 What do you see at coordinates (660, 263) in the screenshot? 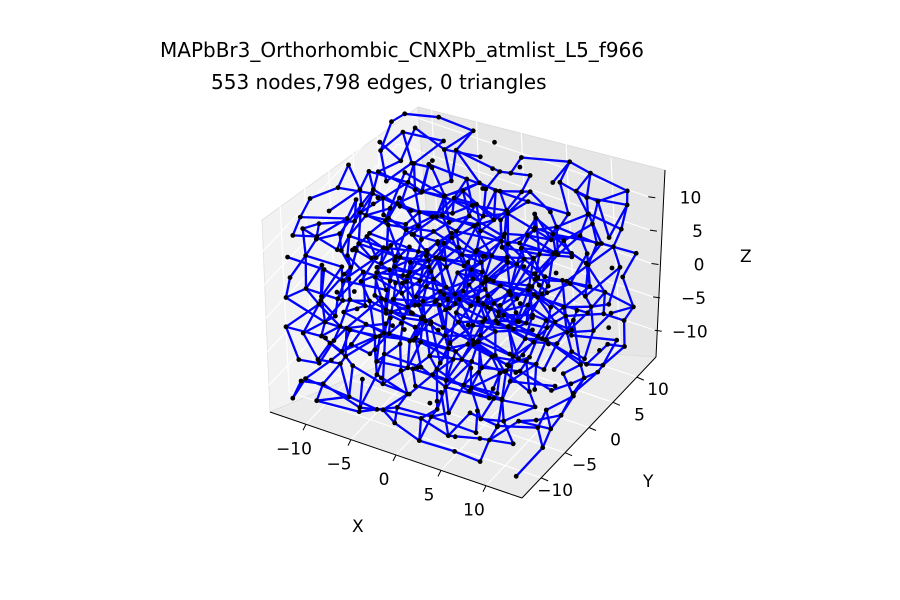
I see `z-axis-line` at bounding box center [660, 263].